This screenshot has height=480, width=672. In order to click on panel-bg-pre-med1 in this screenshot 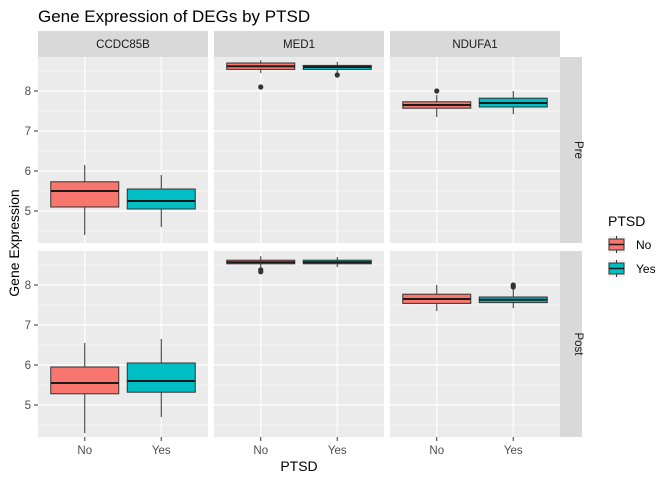, I will do `click(299, 150)`.